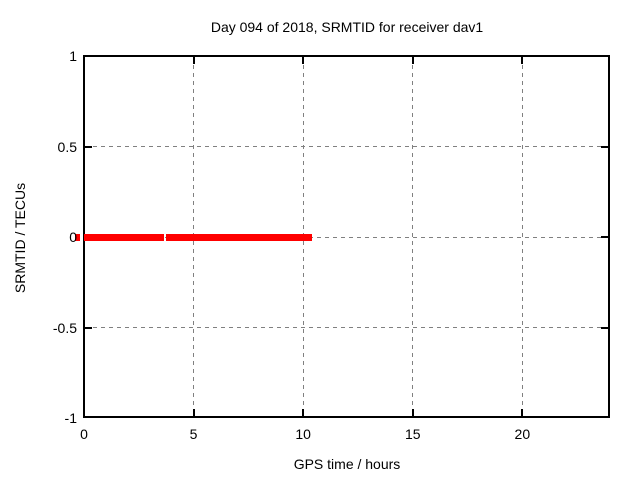  What do you see at coordinates (347, 464) in the screenshot?
I see `x-axis-label: GPS time / hours` at bounding box center [347, 464].